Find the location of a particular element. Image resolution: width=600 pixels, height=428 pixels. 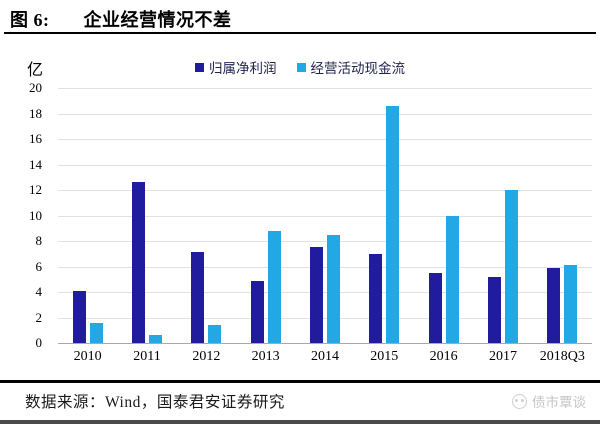

x-tick-label-2016: 2016 is located at coordinates (443, 356).